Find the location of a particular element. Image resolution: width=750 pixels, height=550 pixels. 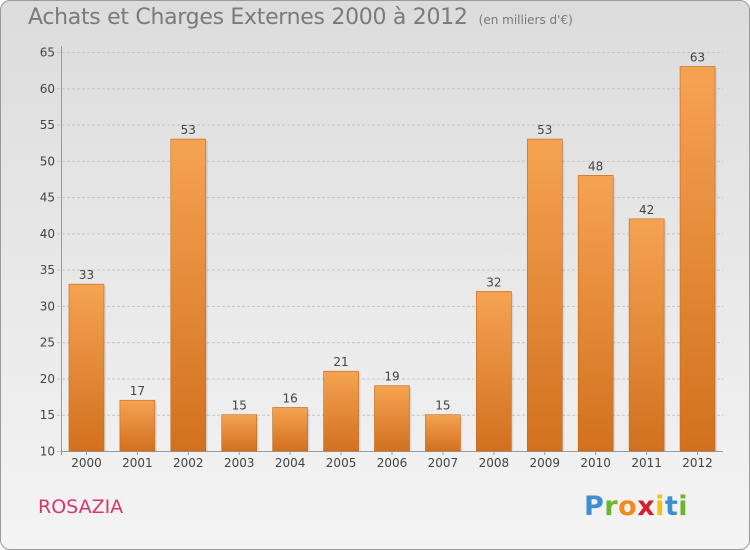

data-label: 19 is located at coordinates (391, 377).